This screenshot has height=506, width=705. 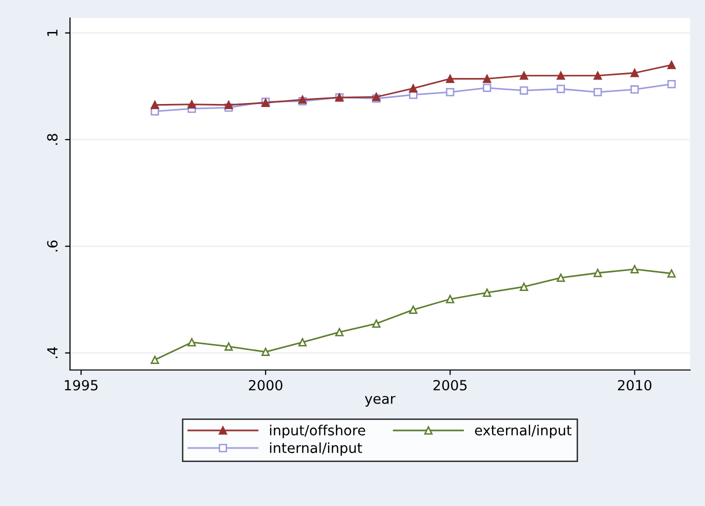 I want to click on legend-label: external/input, so click(x=523, y=431).